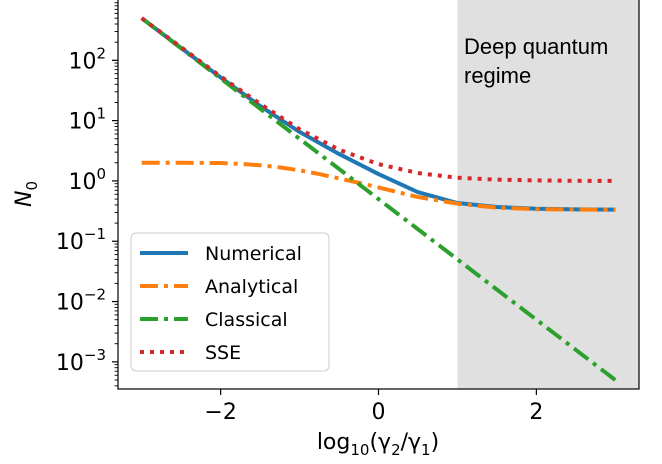 This screenshot has height=464, width=662. What do you see at coordinates (81, 301) in the screenshot?
I see `y-tick-label: 10⁻²` at bounding box center [81, 301].